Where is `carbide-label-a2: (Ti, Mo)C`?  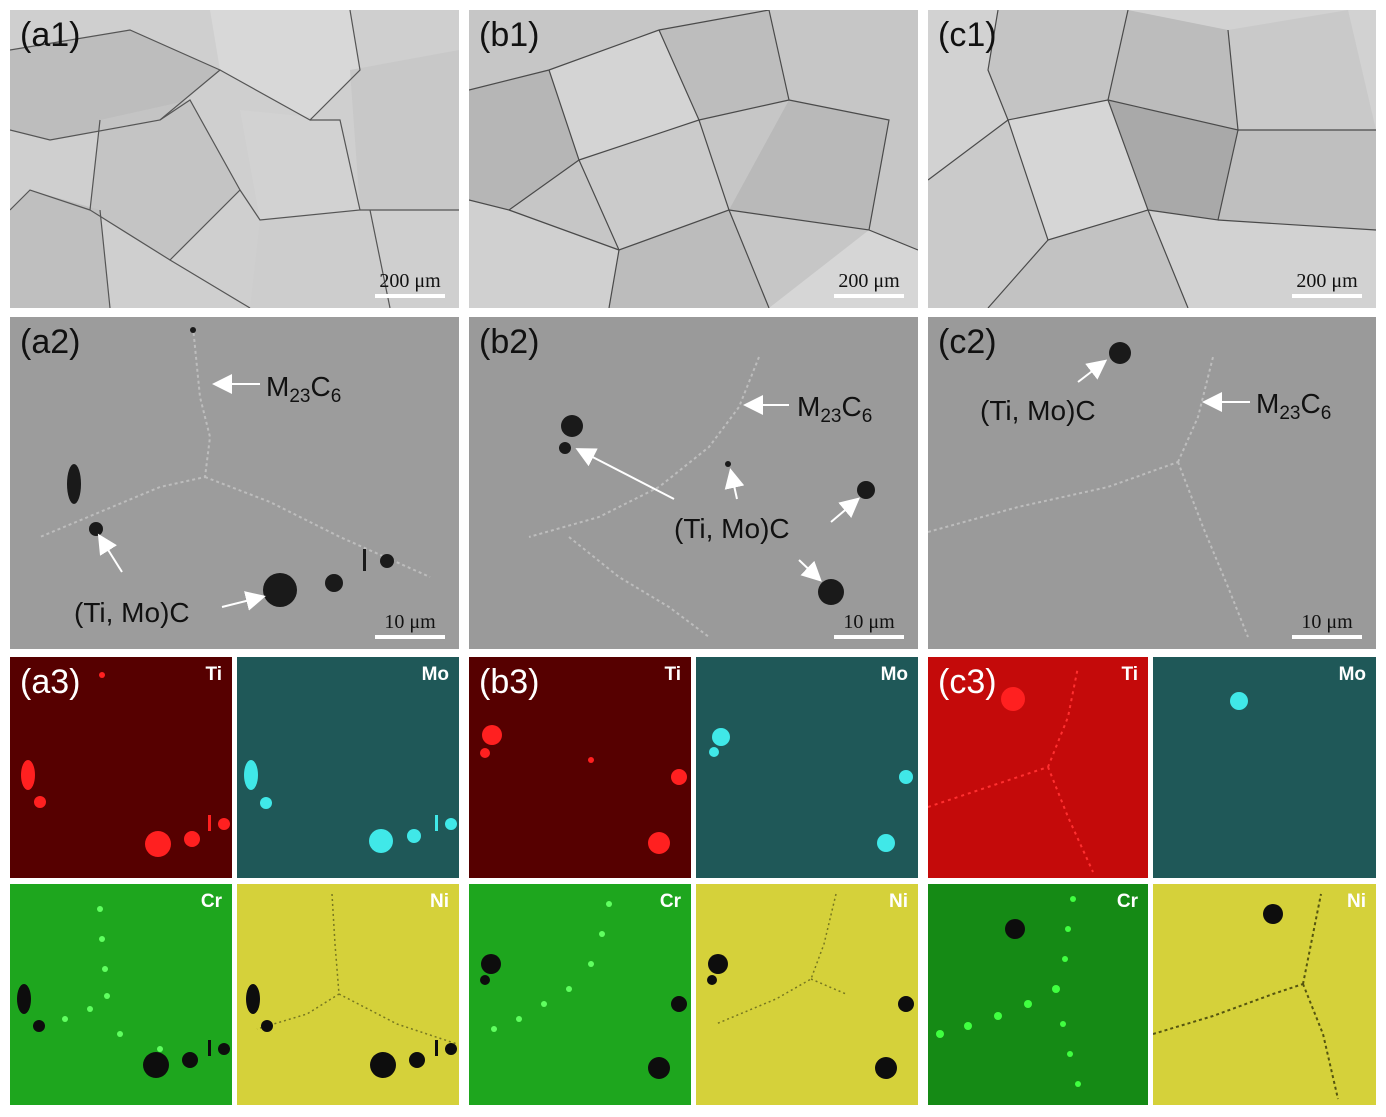
carbide-label-a2: (Ti, Mo)C is located at coordinates (132, 612).